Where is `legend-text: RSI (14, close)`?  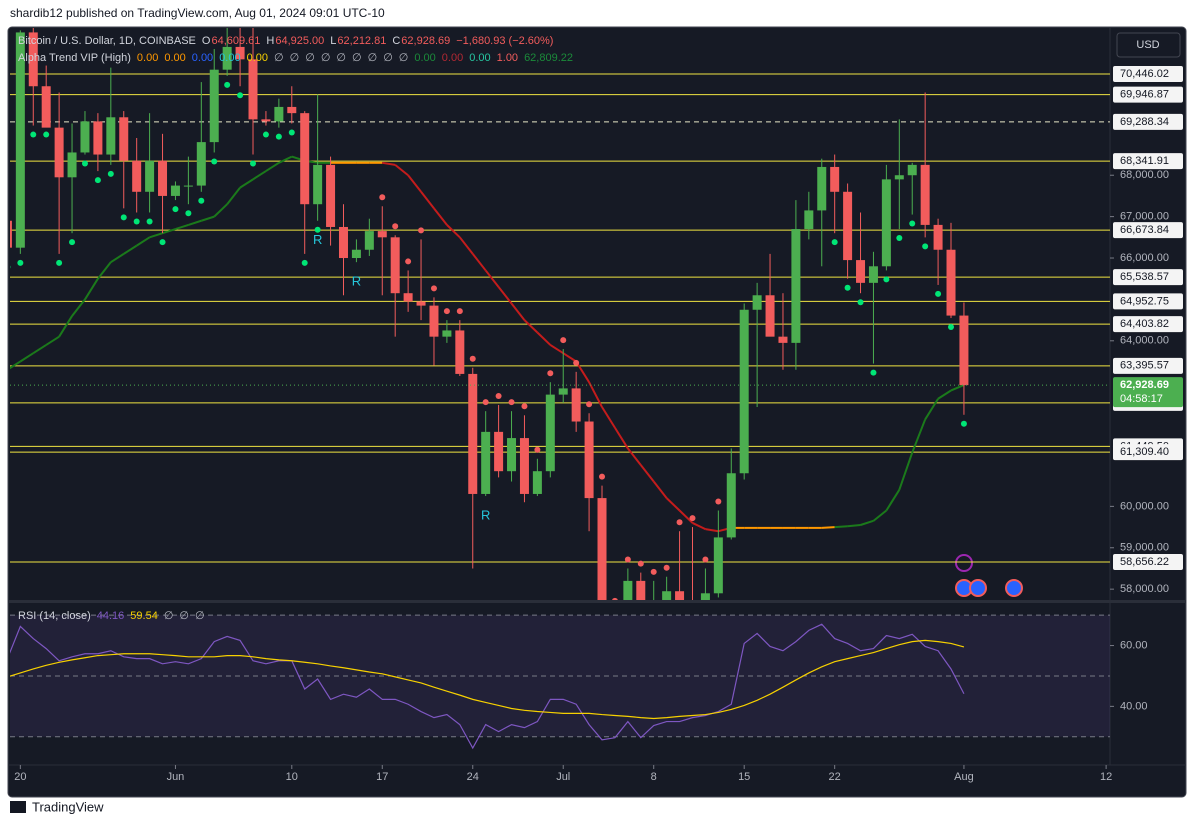 legend-text: RSI (14, close) is located at coordinates (54, 616).